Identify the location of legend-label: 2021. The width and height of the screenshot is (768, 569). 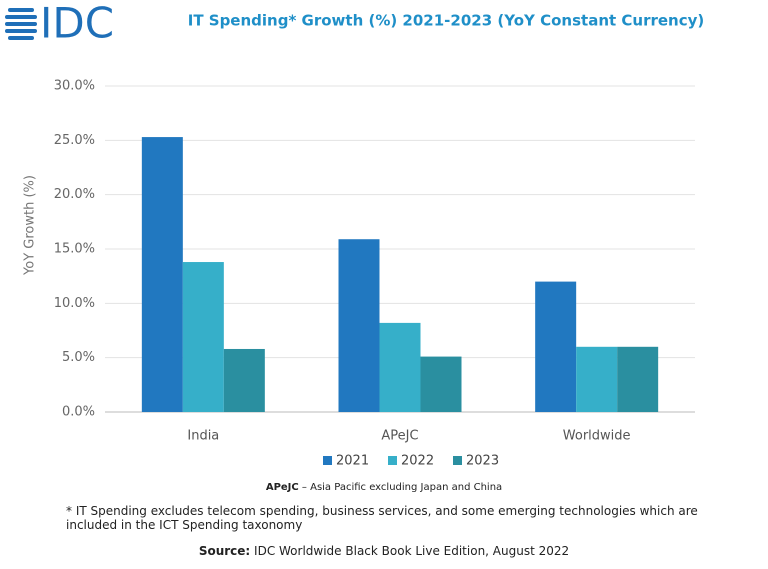
(352, 461).